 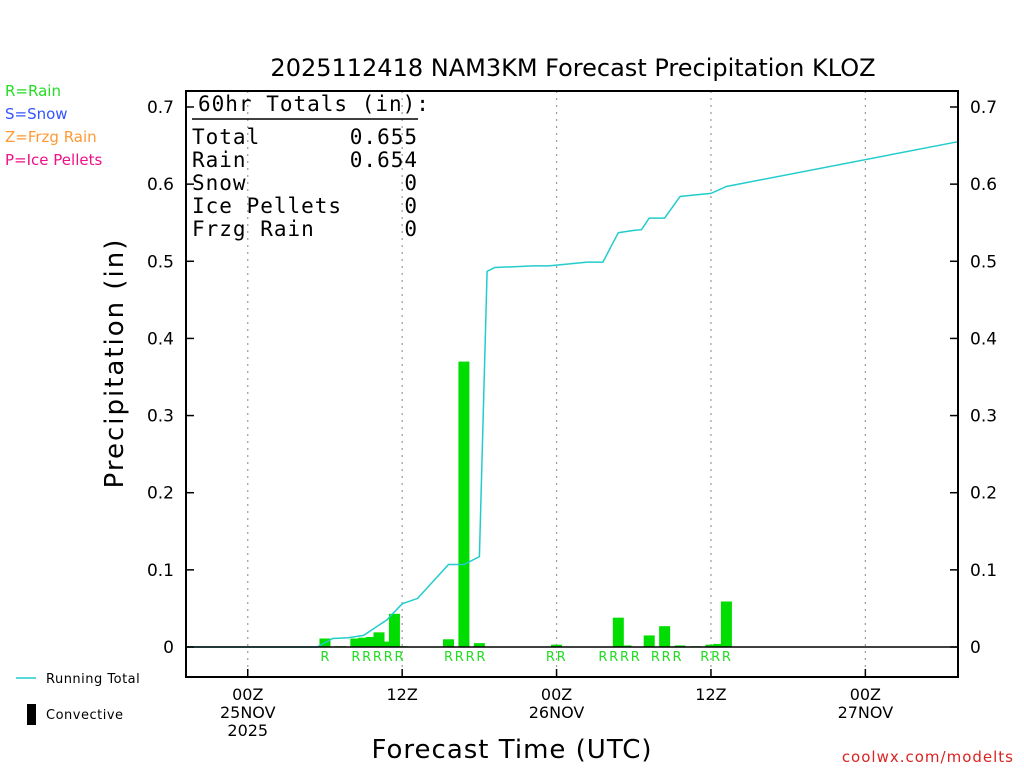 I want to click on y-axis-label: Precipitation (in), so click(x=115, y=363).